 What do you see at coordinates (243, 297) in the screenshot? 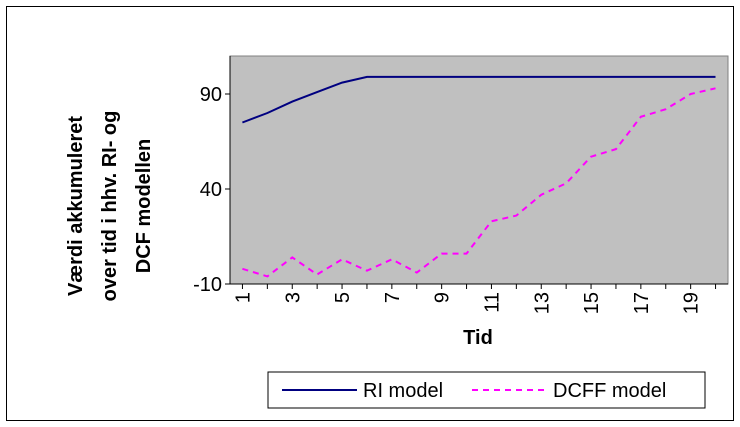
I see `x-tick-label: 1` at bounding box center [243, 297].